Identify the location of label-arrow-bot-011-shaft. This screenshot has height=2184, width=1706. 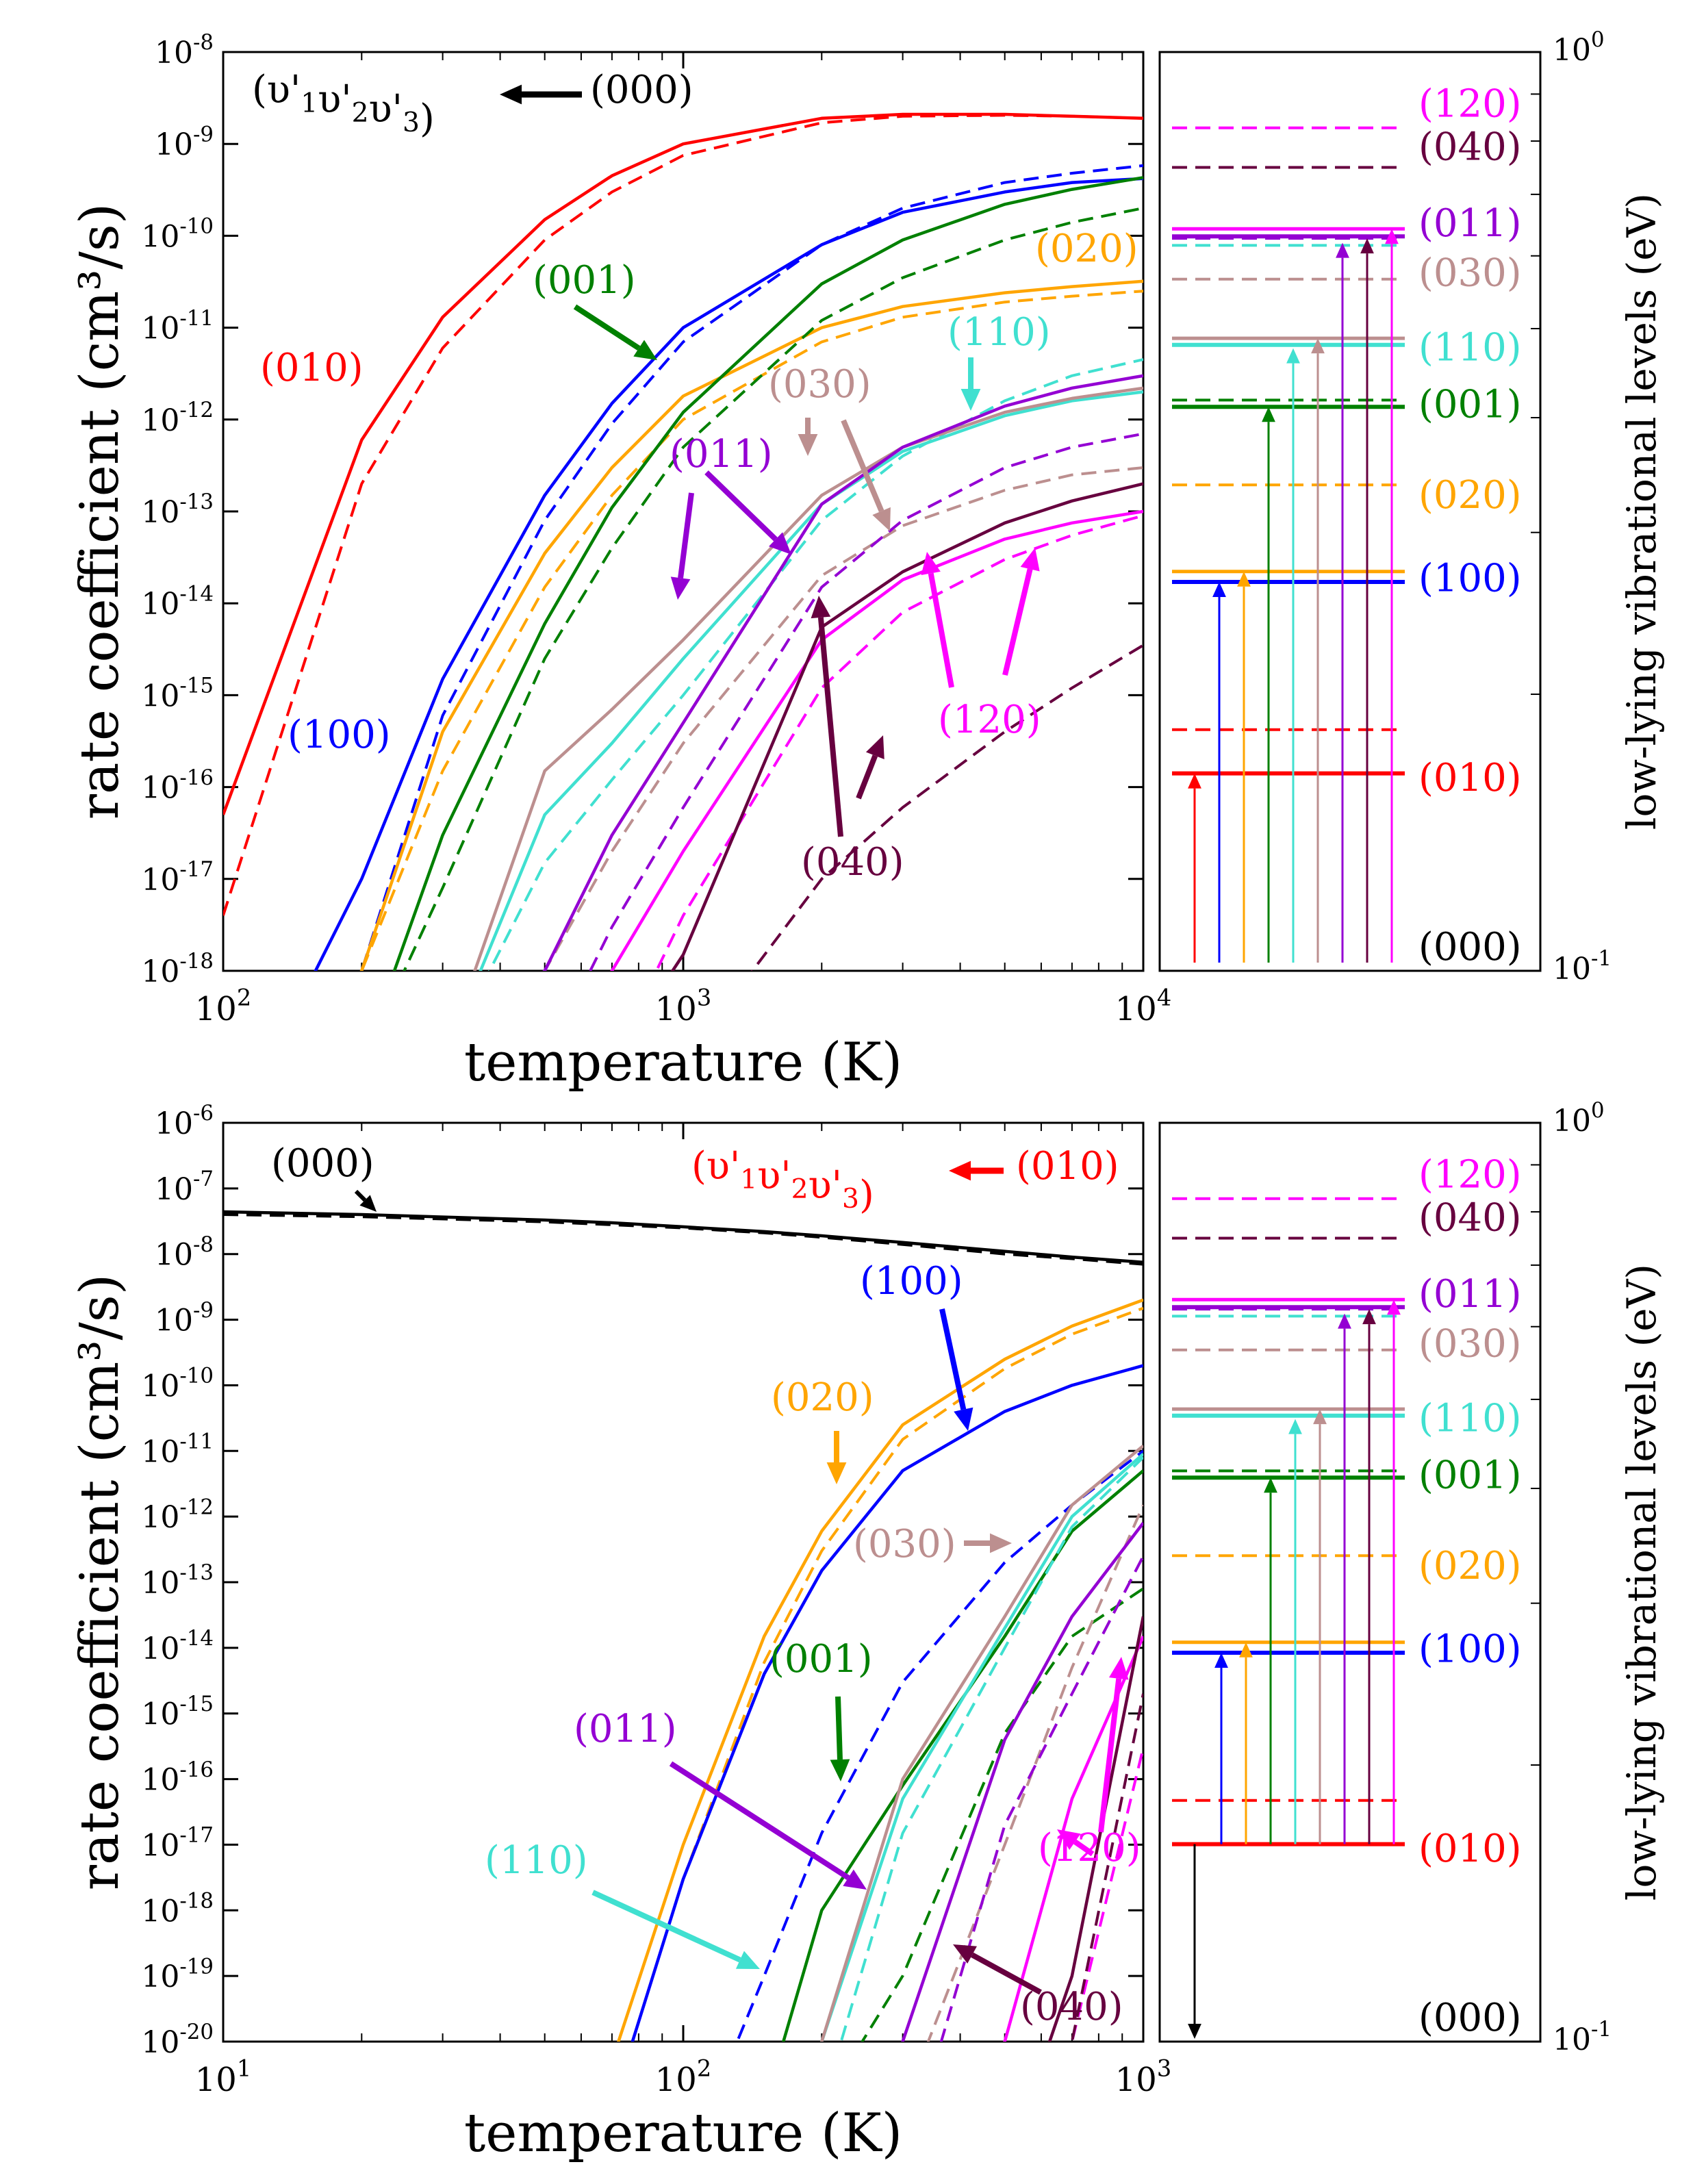
(759, 1821).